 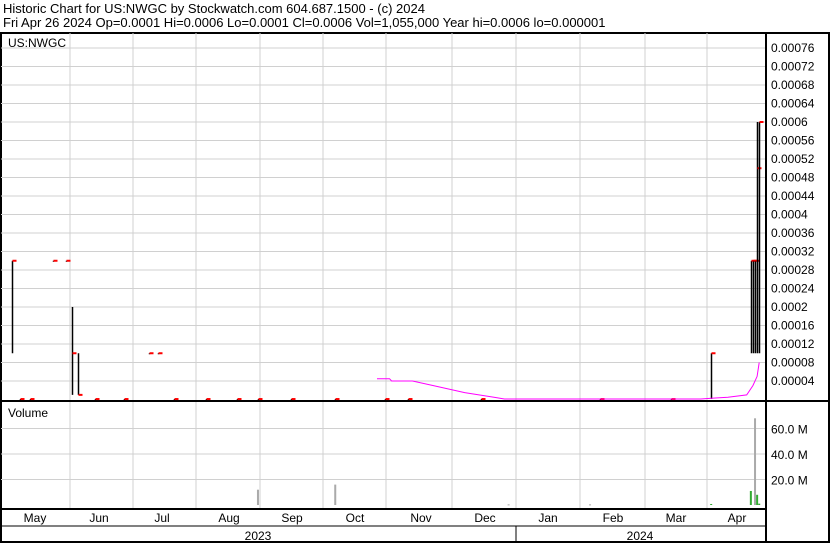 What do you see at coordinates (737, 518) in the screenshot?
I see `month-label: Apr` at bounding box center [737, 518].